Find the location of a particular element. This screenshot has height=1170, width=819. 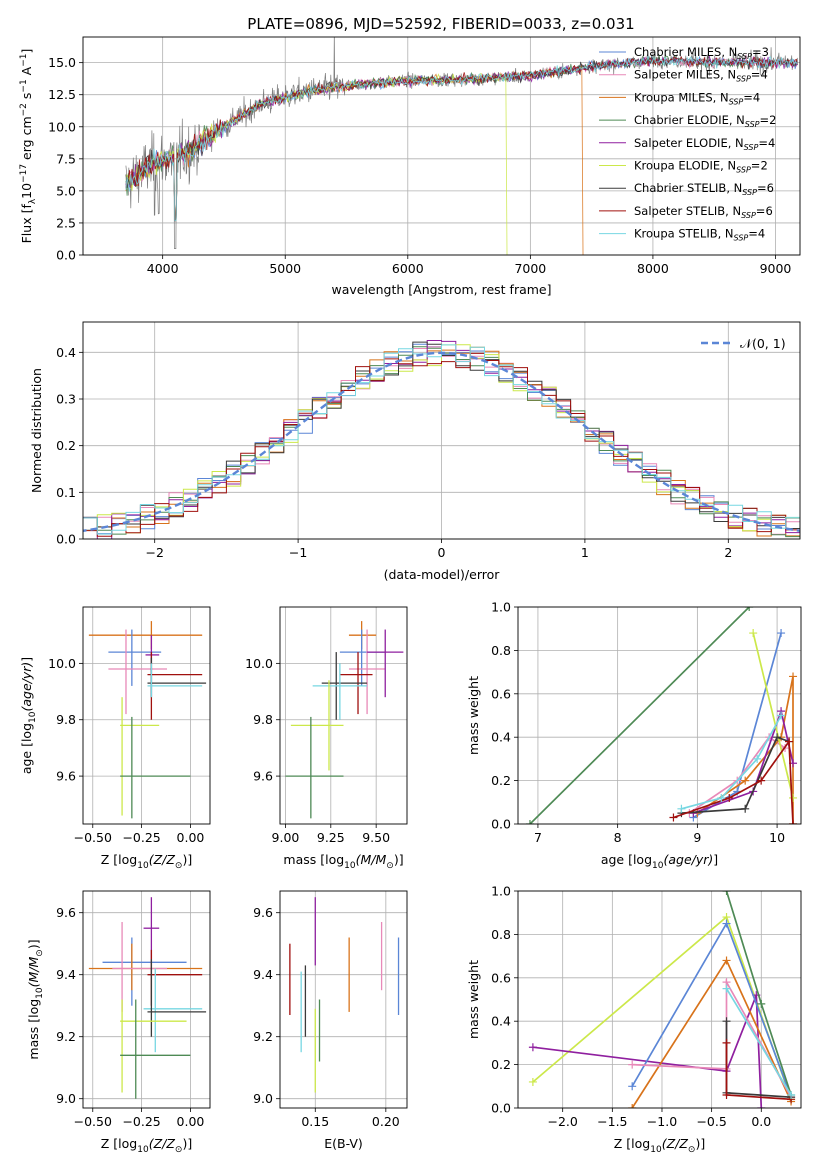

y-tick-label: 0.6 is located at coordinates (501, 977).